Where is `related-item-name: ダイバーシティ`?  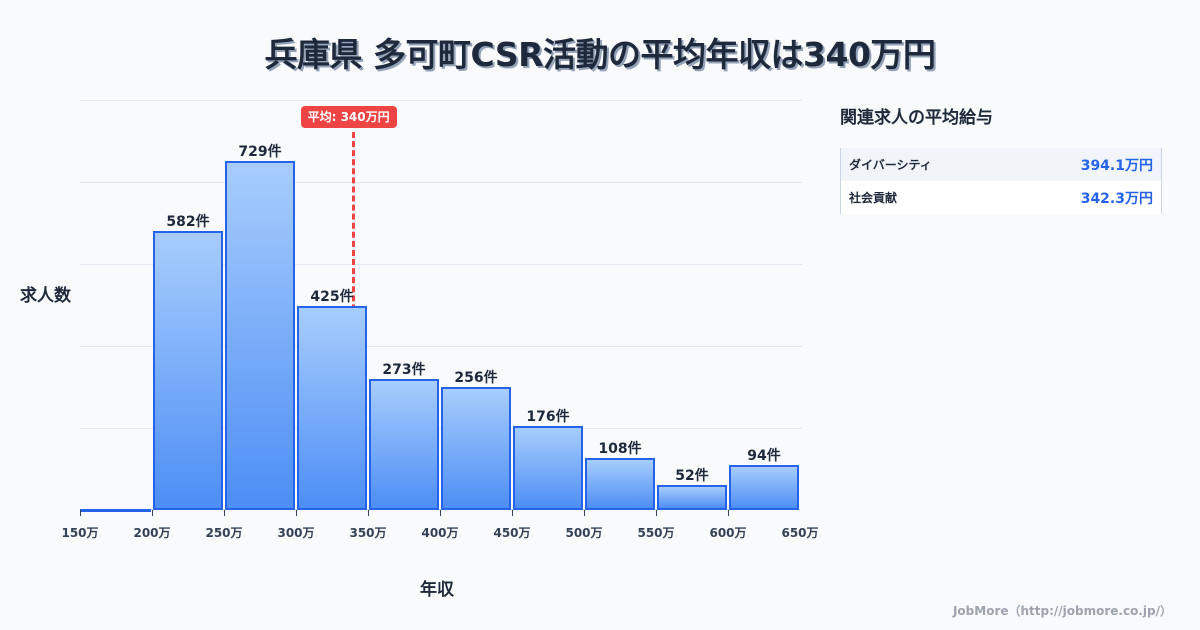 related-item-name: ダイバーシティ is located at coordinates (890, 165).